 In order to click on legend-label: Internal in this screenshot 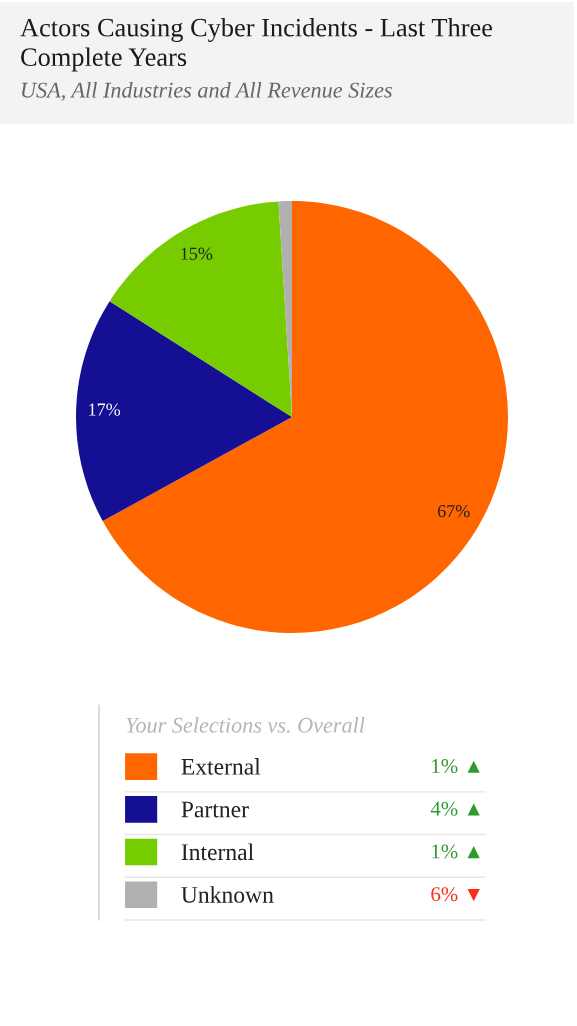, I will do `click(217, 852)`.